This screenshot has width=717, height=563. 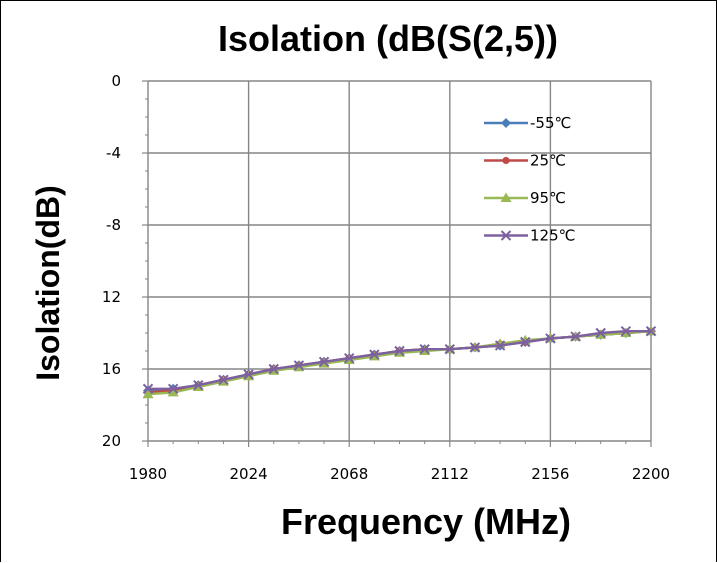 I want to click on x-tick-label: 2024, so click(x=249, y=474).